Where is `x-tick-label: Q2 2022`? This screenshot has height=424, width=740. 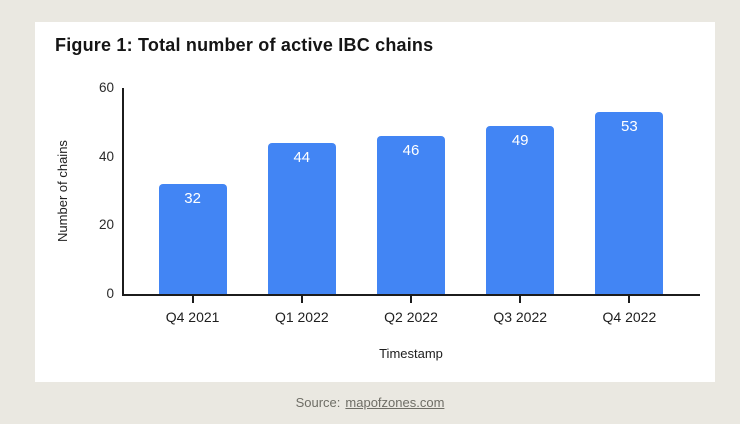 x-tick-label: Q2 2022 is located at coordinates (411, 317).